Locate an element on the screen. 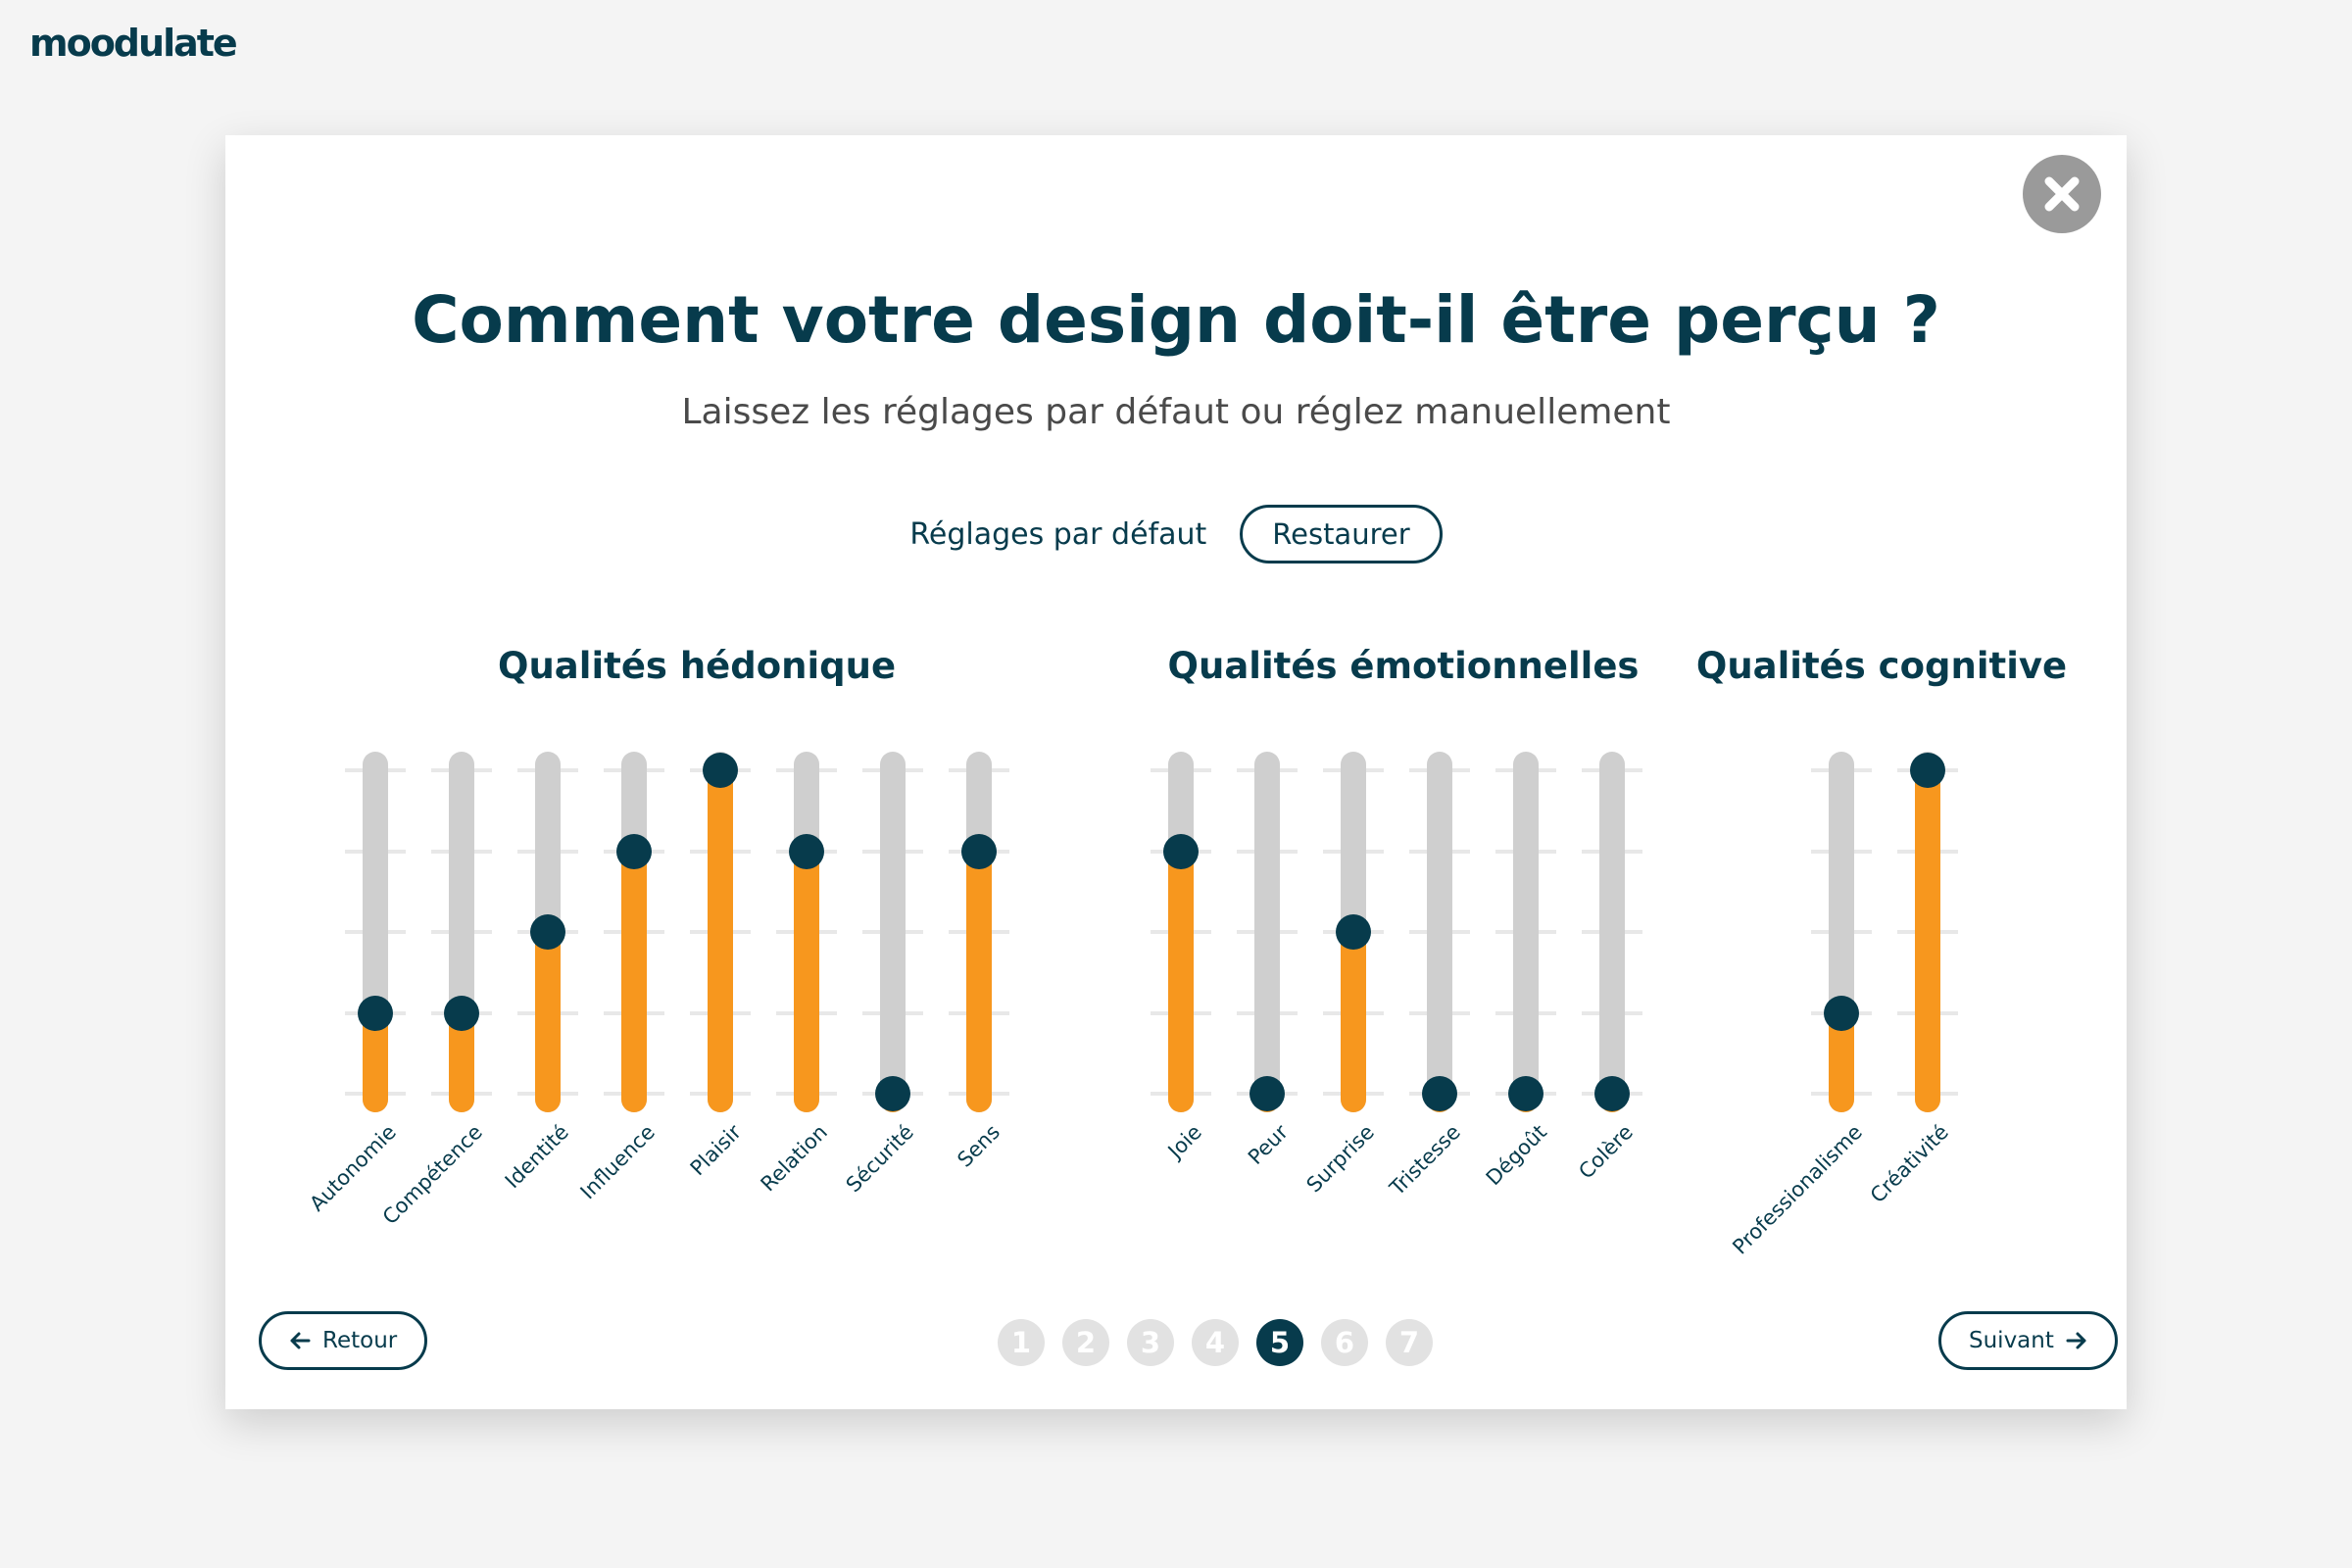  slider-plaisir is located at coordinates (720, 932).